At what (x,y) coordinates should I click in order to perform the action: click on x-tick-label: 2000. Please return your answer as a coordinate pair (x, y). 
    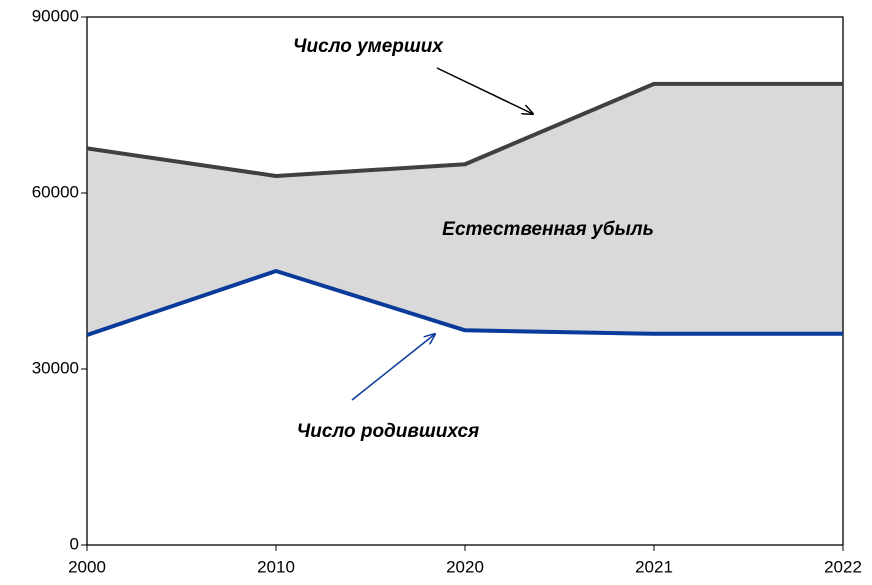
    Looking at the image, I should click on (87, 566).